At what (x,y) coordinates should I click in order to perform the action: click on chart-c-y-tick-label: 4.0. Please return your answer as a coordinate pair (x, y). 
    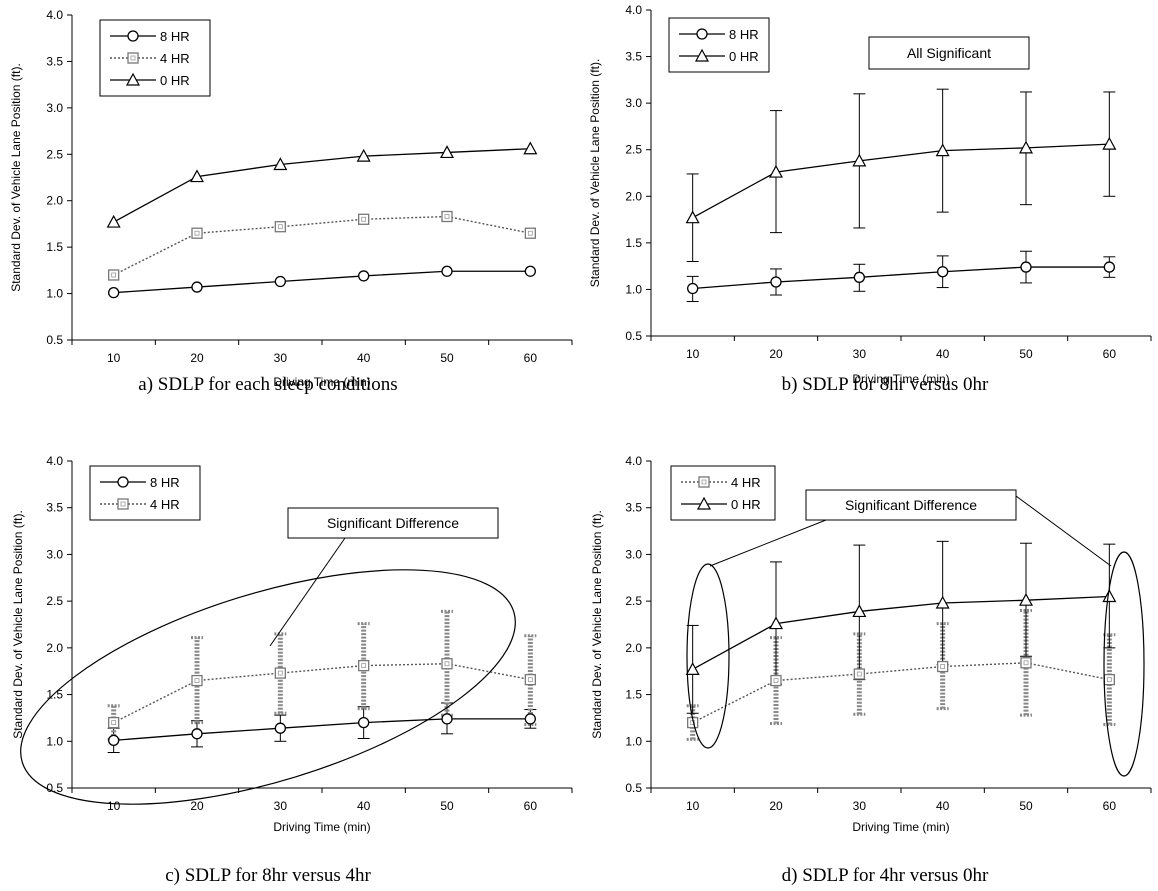
    Looking at the image, I should click on (54, 461).